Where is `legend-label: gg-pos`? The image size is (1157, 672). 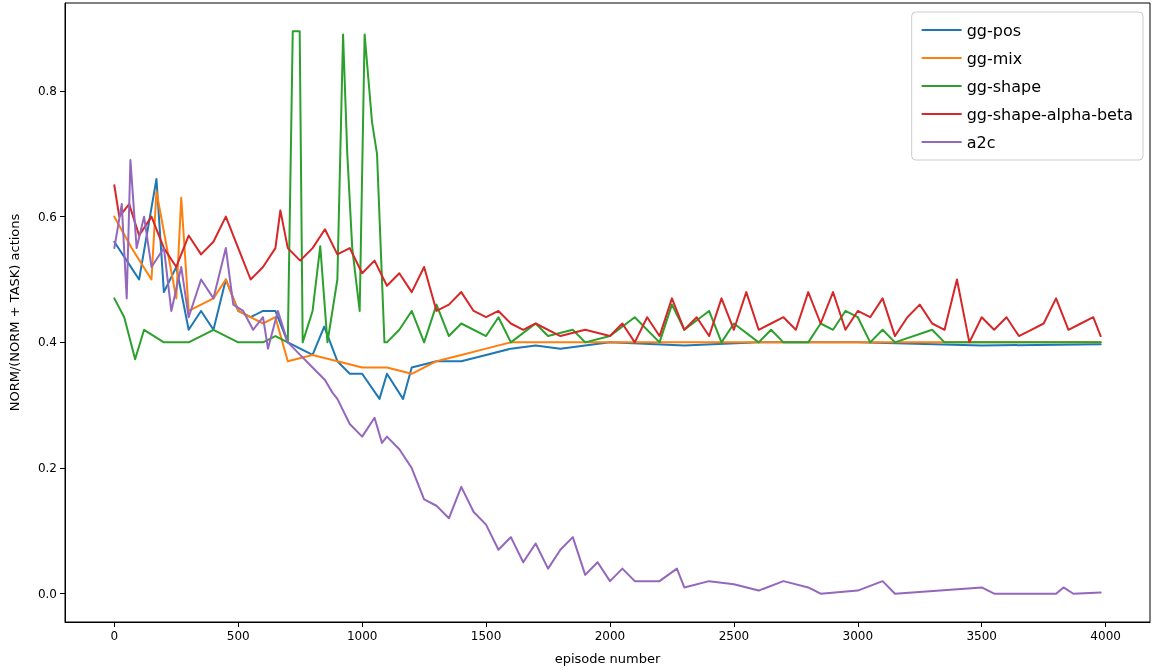 legend-label: gg-pos is located at coordinates (994, 30).